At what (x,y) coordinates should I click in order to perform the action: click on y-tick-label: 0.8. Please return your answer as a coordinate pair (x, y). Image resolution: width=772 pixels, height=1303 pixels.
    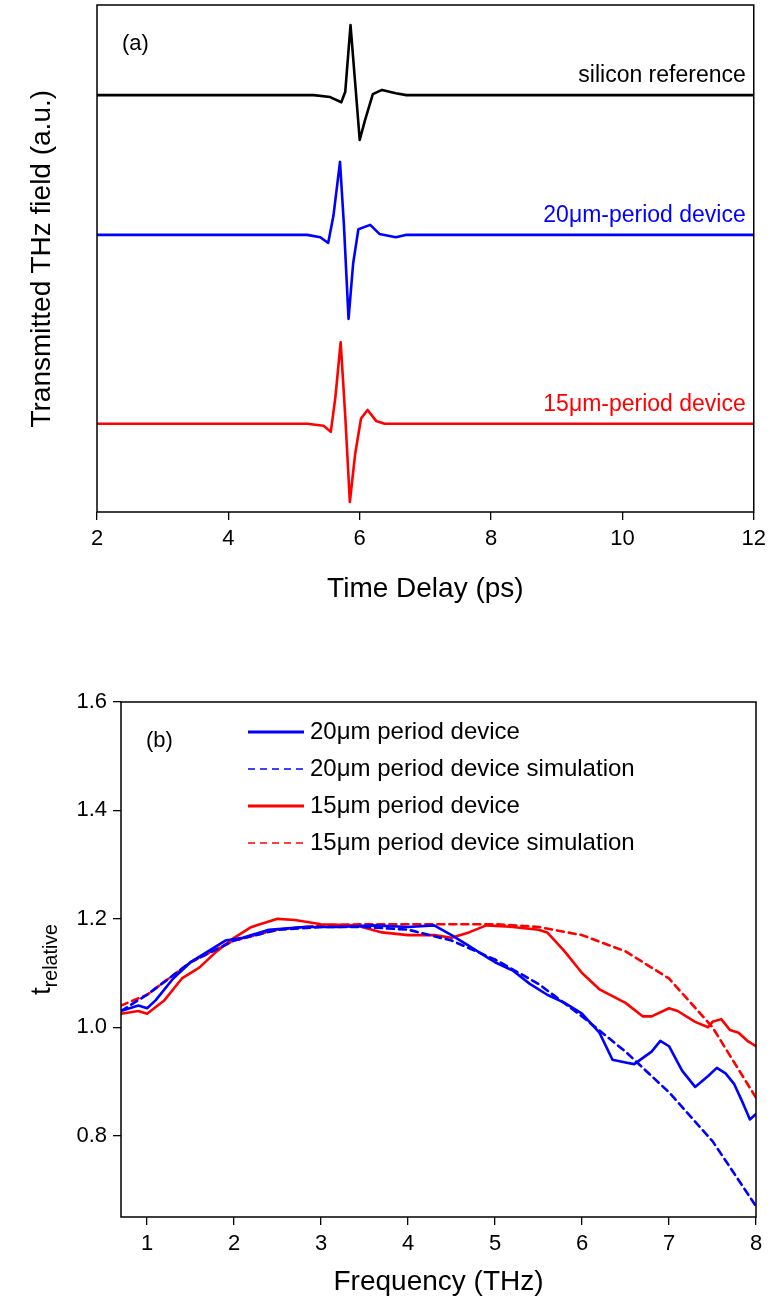
    Looking at the image, I should click on (91, 1134).